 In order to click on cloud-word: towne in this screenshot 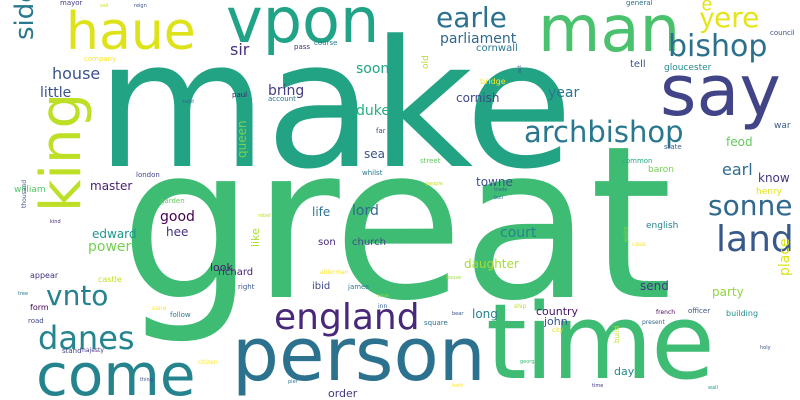, I will do `click(494, 182)`.